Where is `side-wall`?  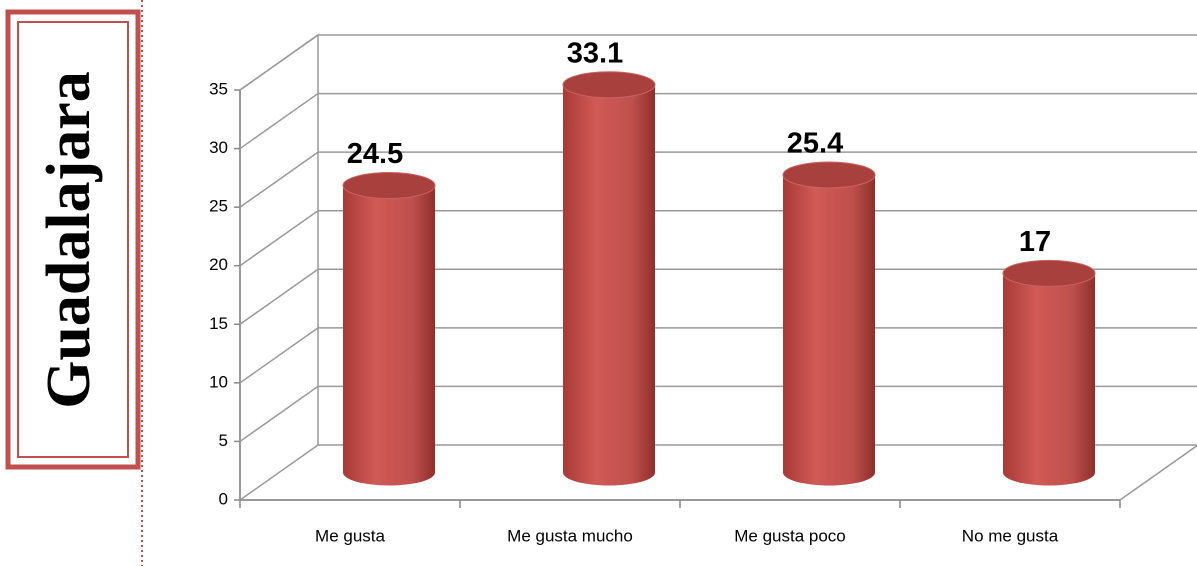 side-wall is located at coordinates (279, 266).